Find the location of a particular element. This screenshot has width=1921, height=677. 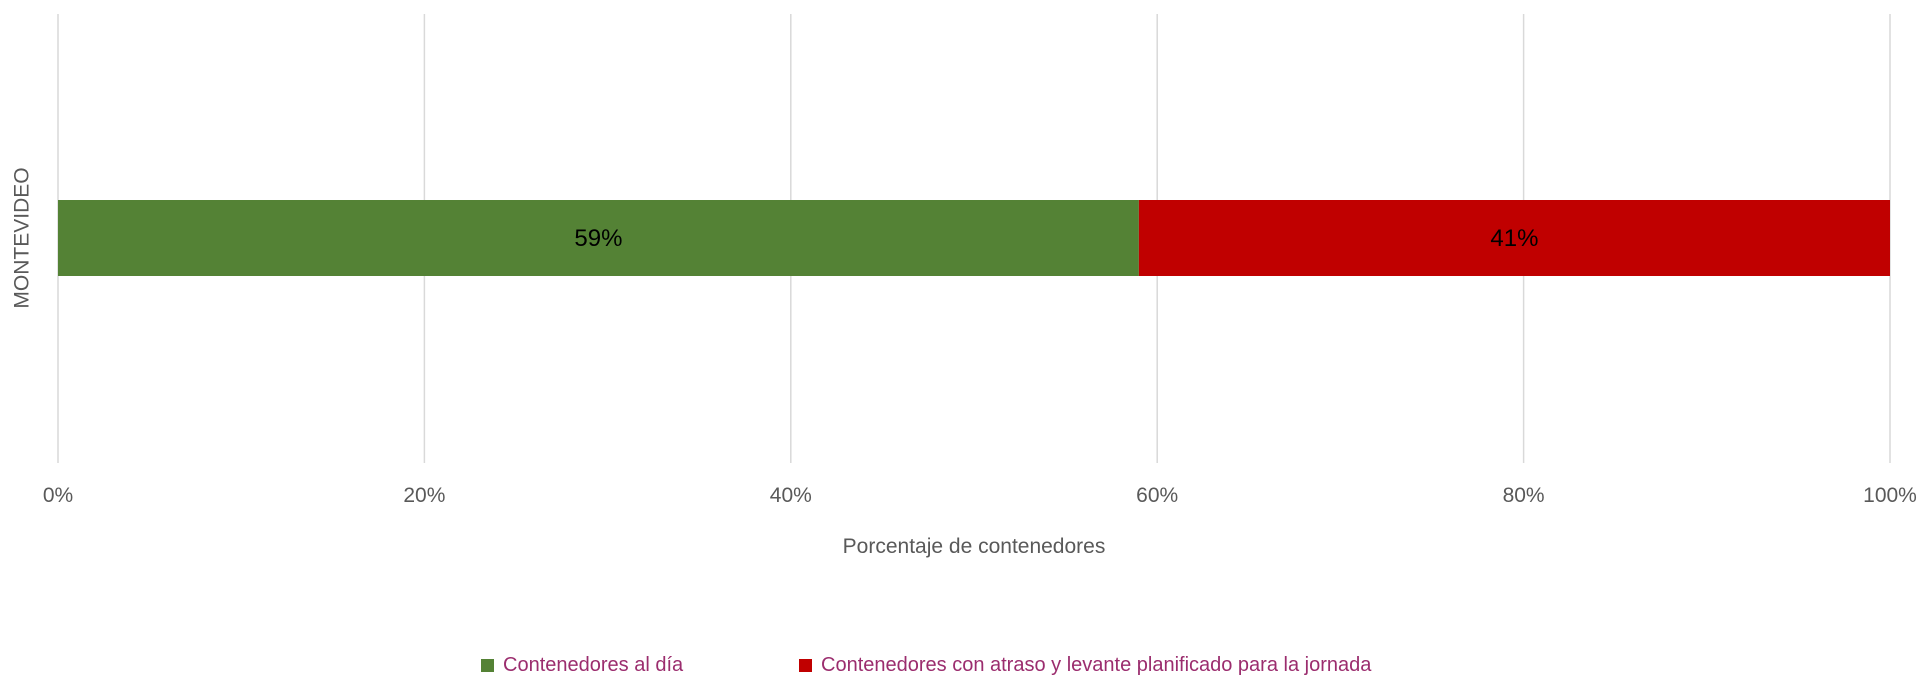

x-tick-label: 20% is located at coordinates (424, 495).